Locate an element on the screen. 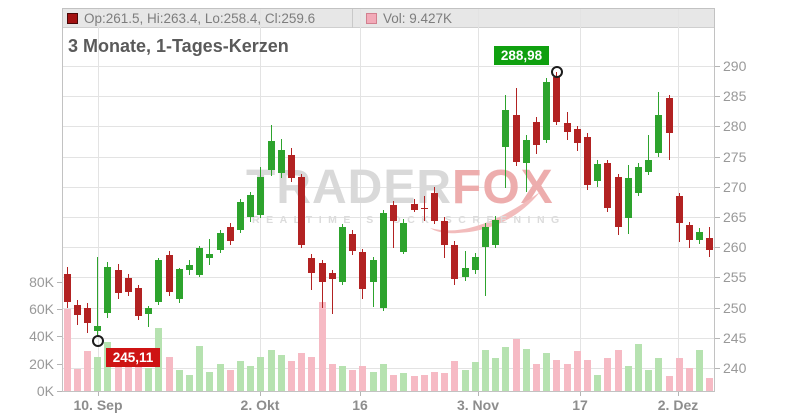  price-axis-label: 270 is located at coordinates (735, 187).